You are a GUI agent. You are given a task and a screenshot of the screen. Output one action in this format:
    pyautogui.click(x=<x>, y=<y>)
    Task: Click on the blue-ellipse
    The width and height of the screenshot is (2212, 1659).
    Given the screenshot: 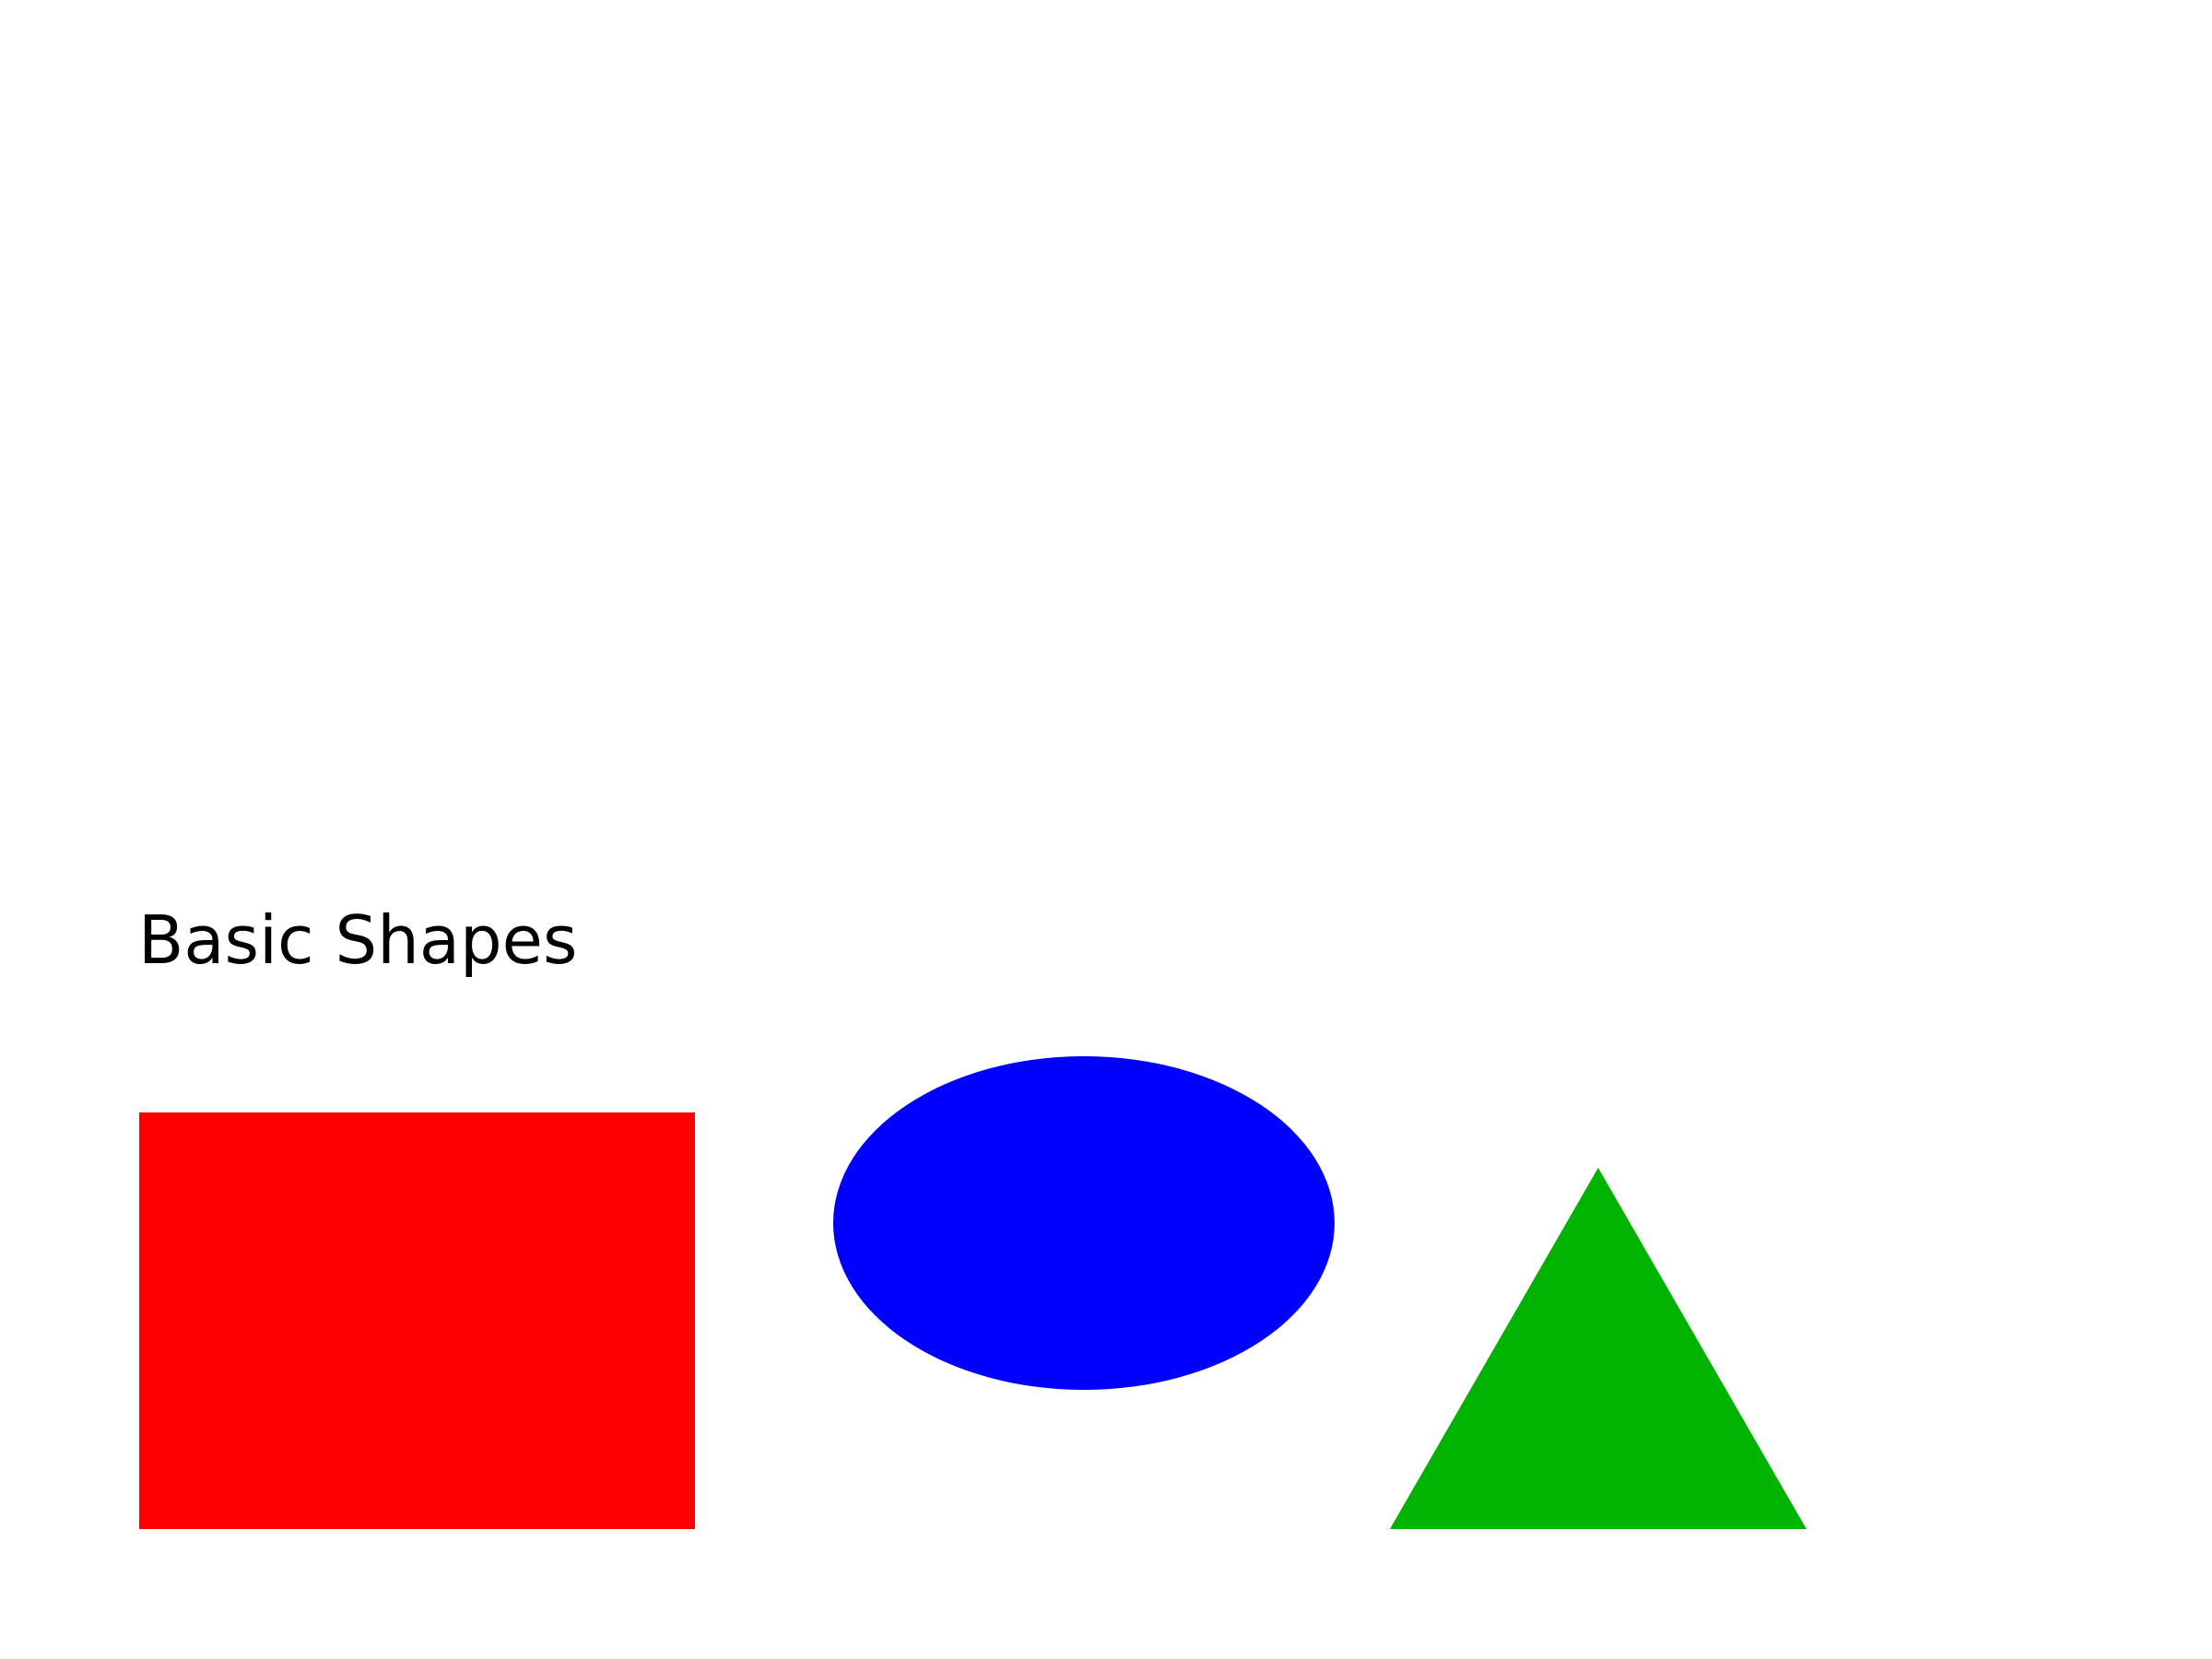 What is the action you would take?
    pyautogui.click(x=1084, y=1223)
    